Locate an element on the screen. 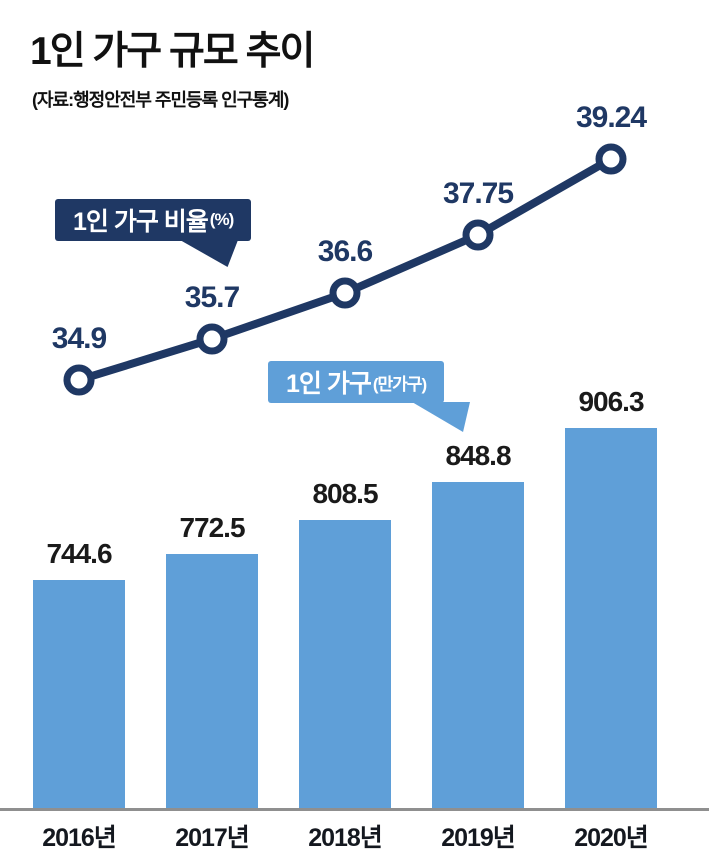  x-axis-label: 2020년 is located at coordinates (611, 838).